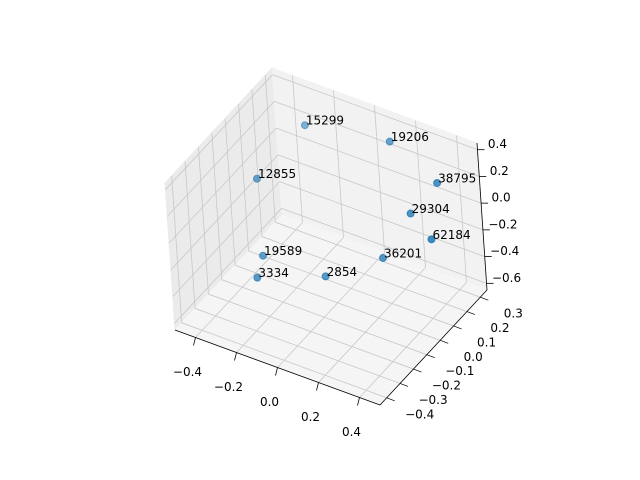 Image resolution: width=640 pixels, height=480 pixels. I want to click on x-tick-label: −0.2, so click(228, 387).